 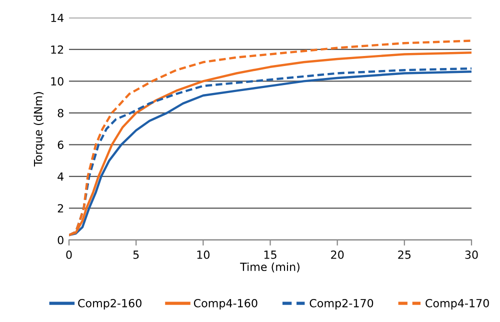 What do you see at coordinates (471, 254) in the screenshot?
I see `x-tick-label: 30` at bounding box center [471, 254].